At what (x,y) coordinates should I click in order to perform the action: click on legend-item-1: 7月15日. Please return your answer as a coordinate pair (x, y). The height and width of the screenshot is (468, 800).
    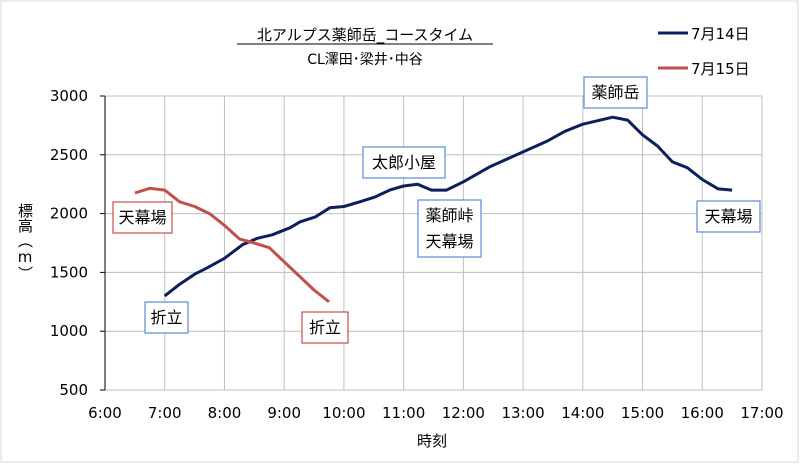
    Looking at the image, I should click on (704, 69).